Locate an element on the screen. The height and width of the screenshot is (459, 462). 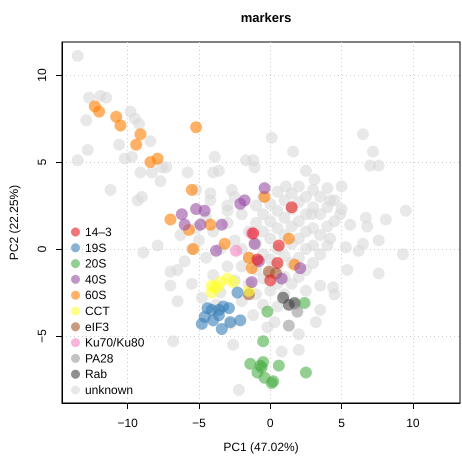
legend-label: 20S is located at coordinates (95, 263).